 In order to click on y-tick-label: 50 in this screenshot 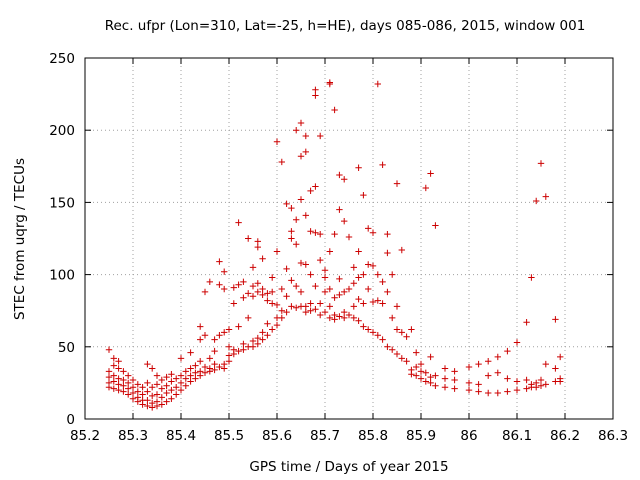, I will do `click(66, 348)`.